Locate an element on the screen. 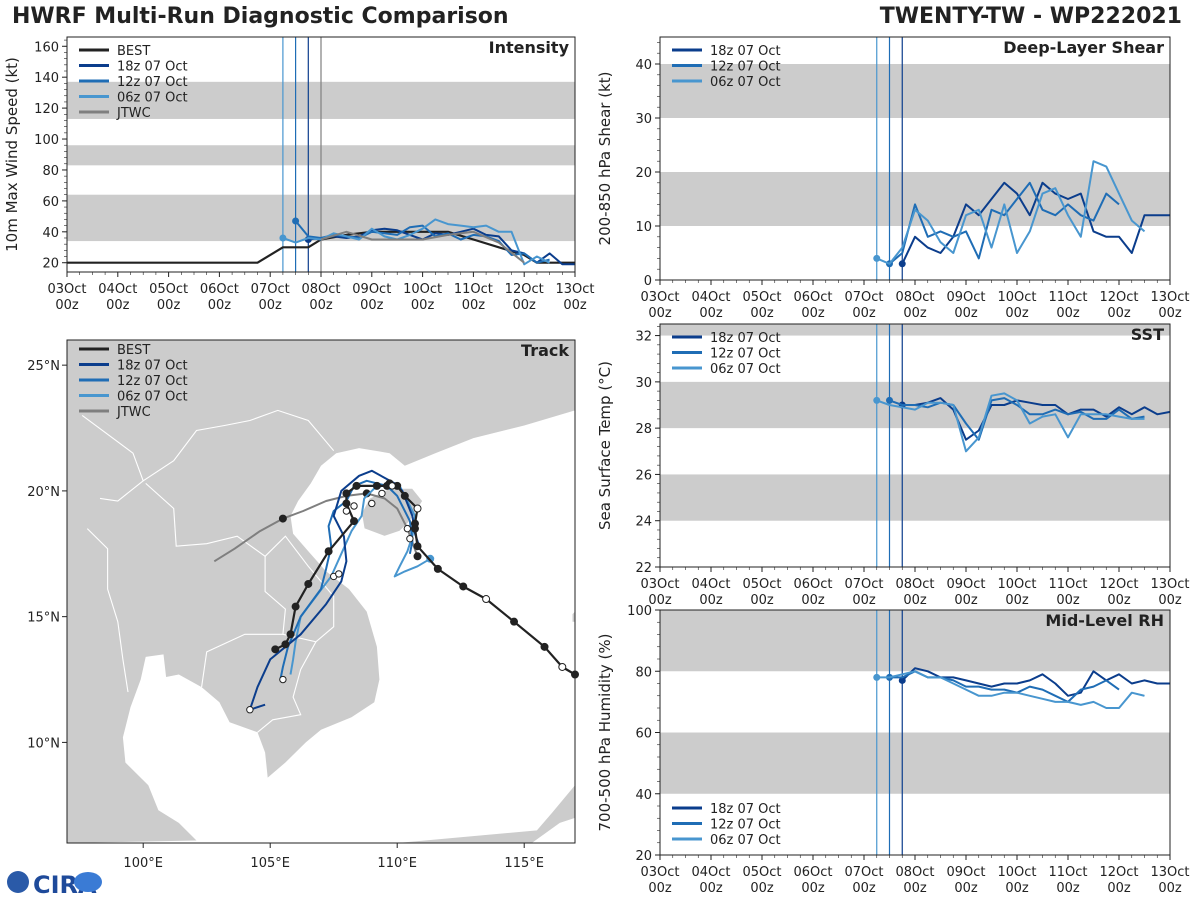  rh-ytick-label: 60 is located at coordinates (643, 734).